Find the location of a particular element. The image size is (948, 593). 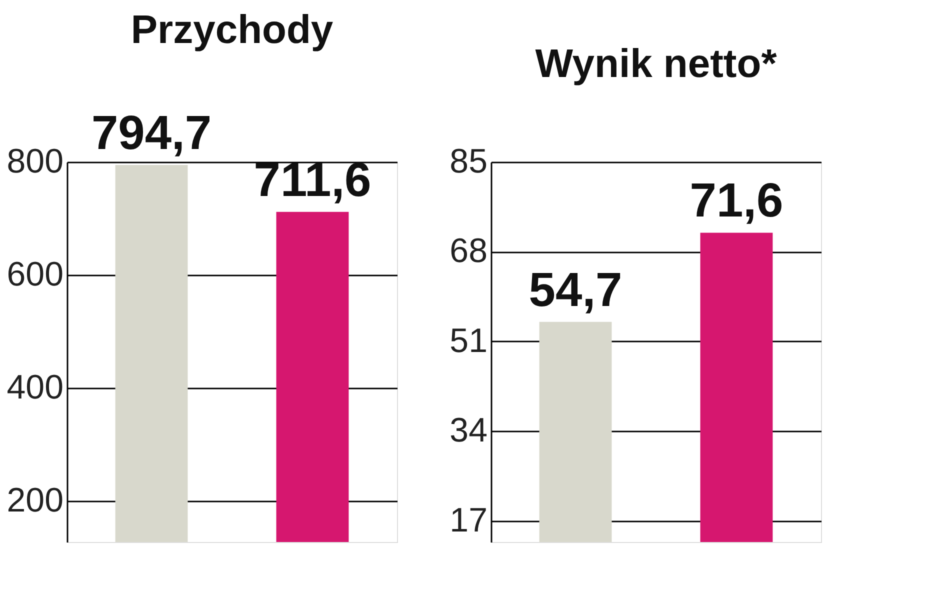

y-tick-label: 51 is located at coordinates (469, 341).